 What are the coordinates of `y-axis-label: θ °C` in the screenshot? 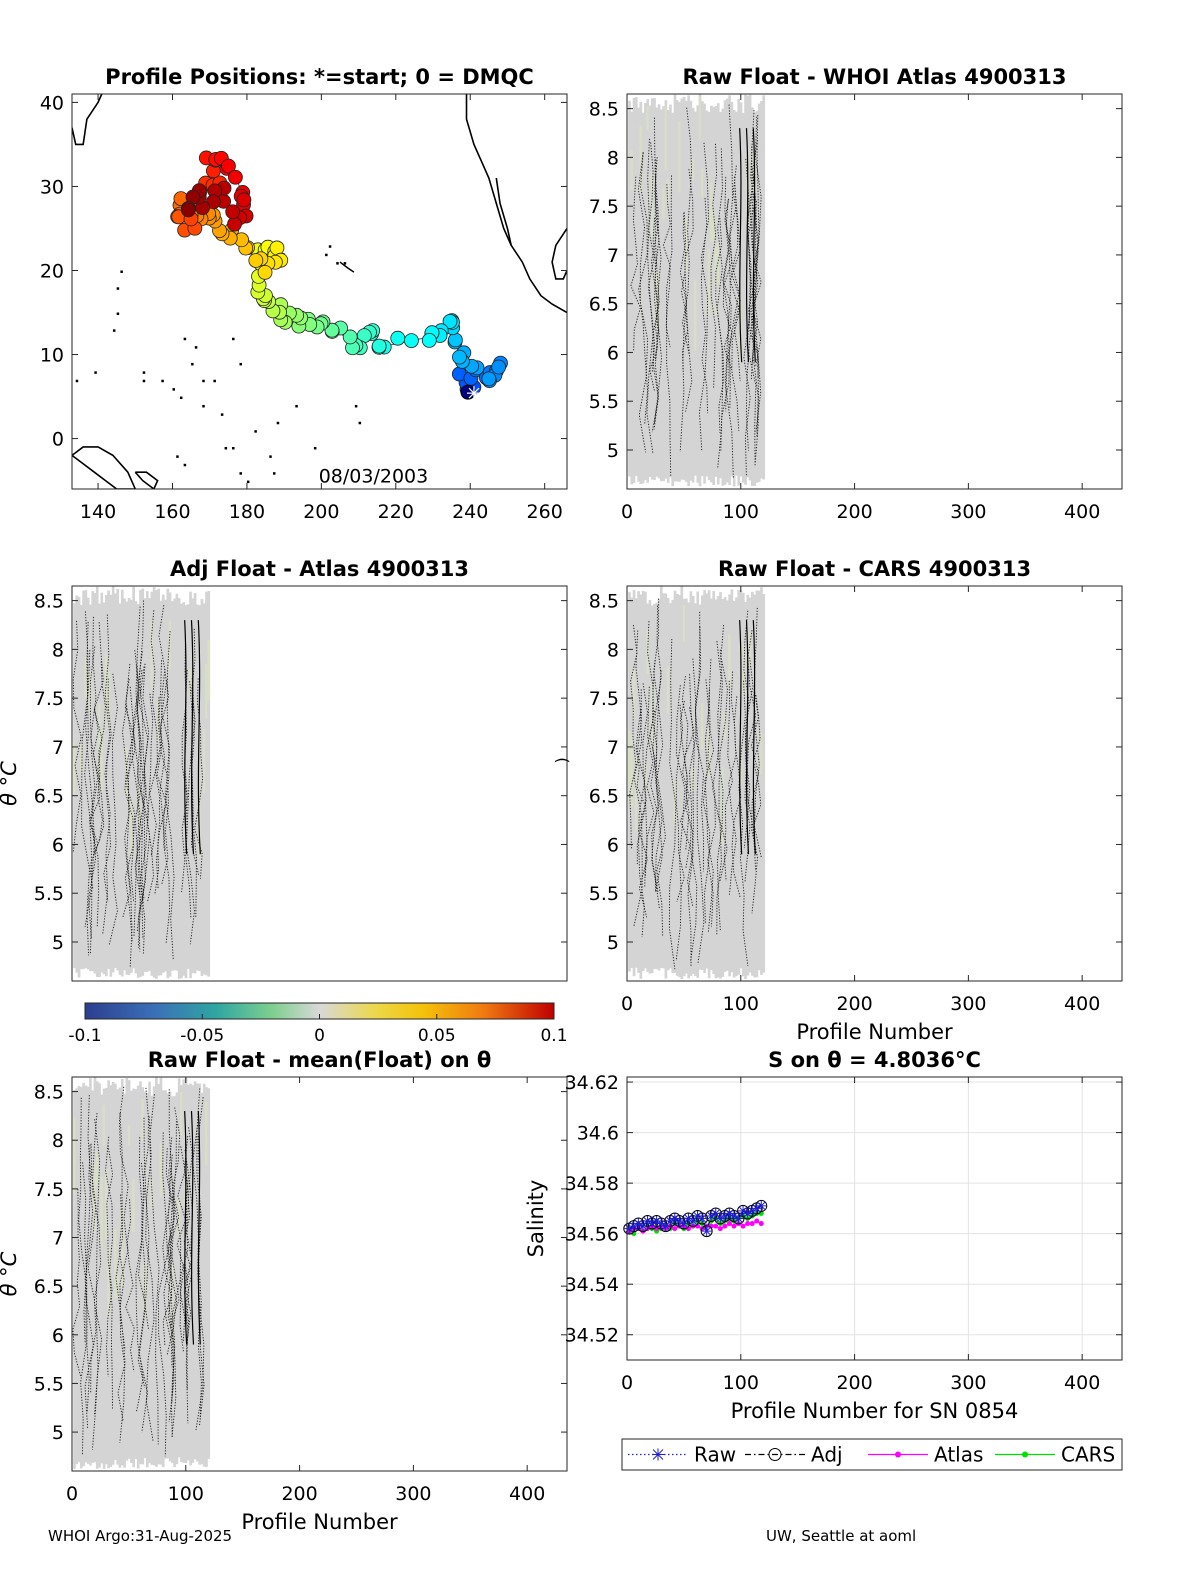 It's located at (10, 1273).